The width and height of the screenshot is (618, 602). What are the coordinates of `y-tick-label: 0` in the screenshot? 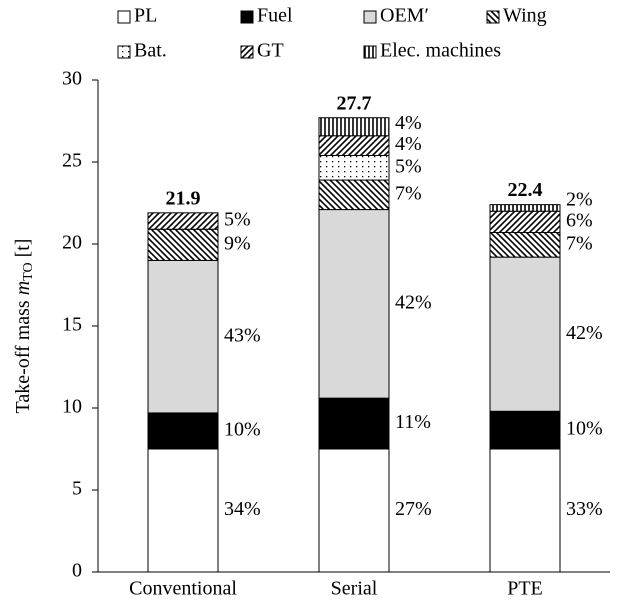 It's located at (77, 571).